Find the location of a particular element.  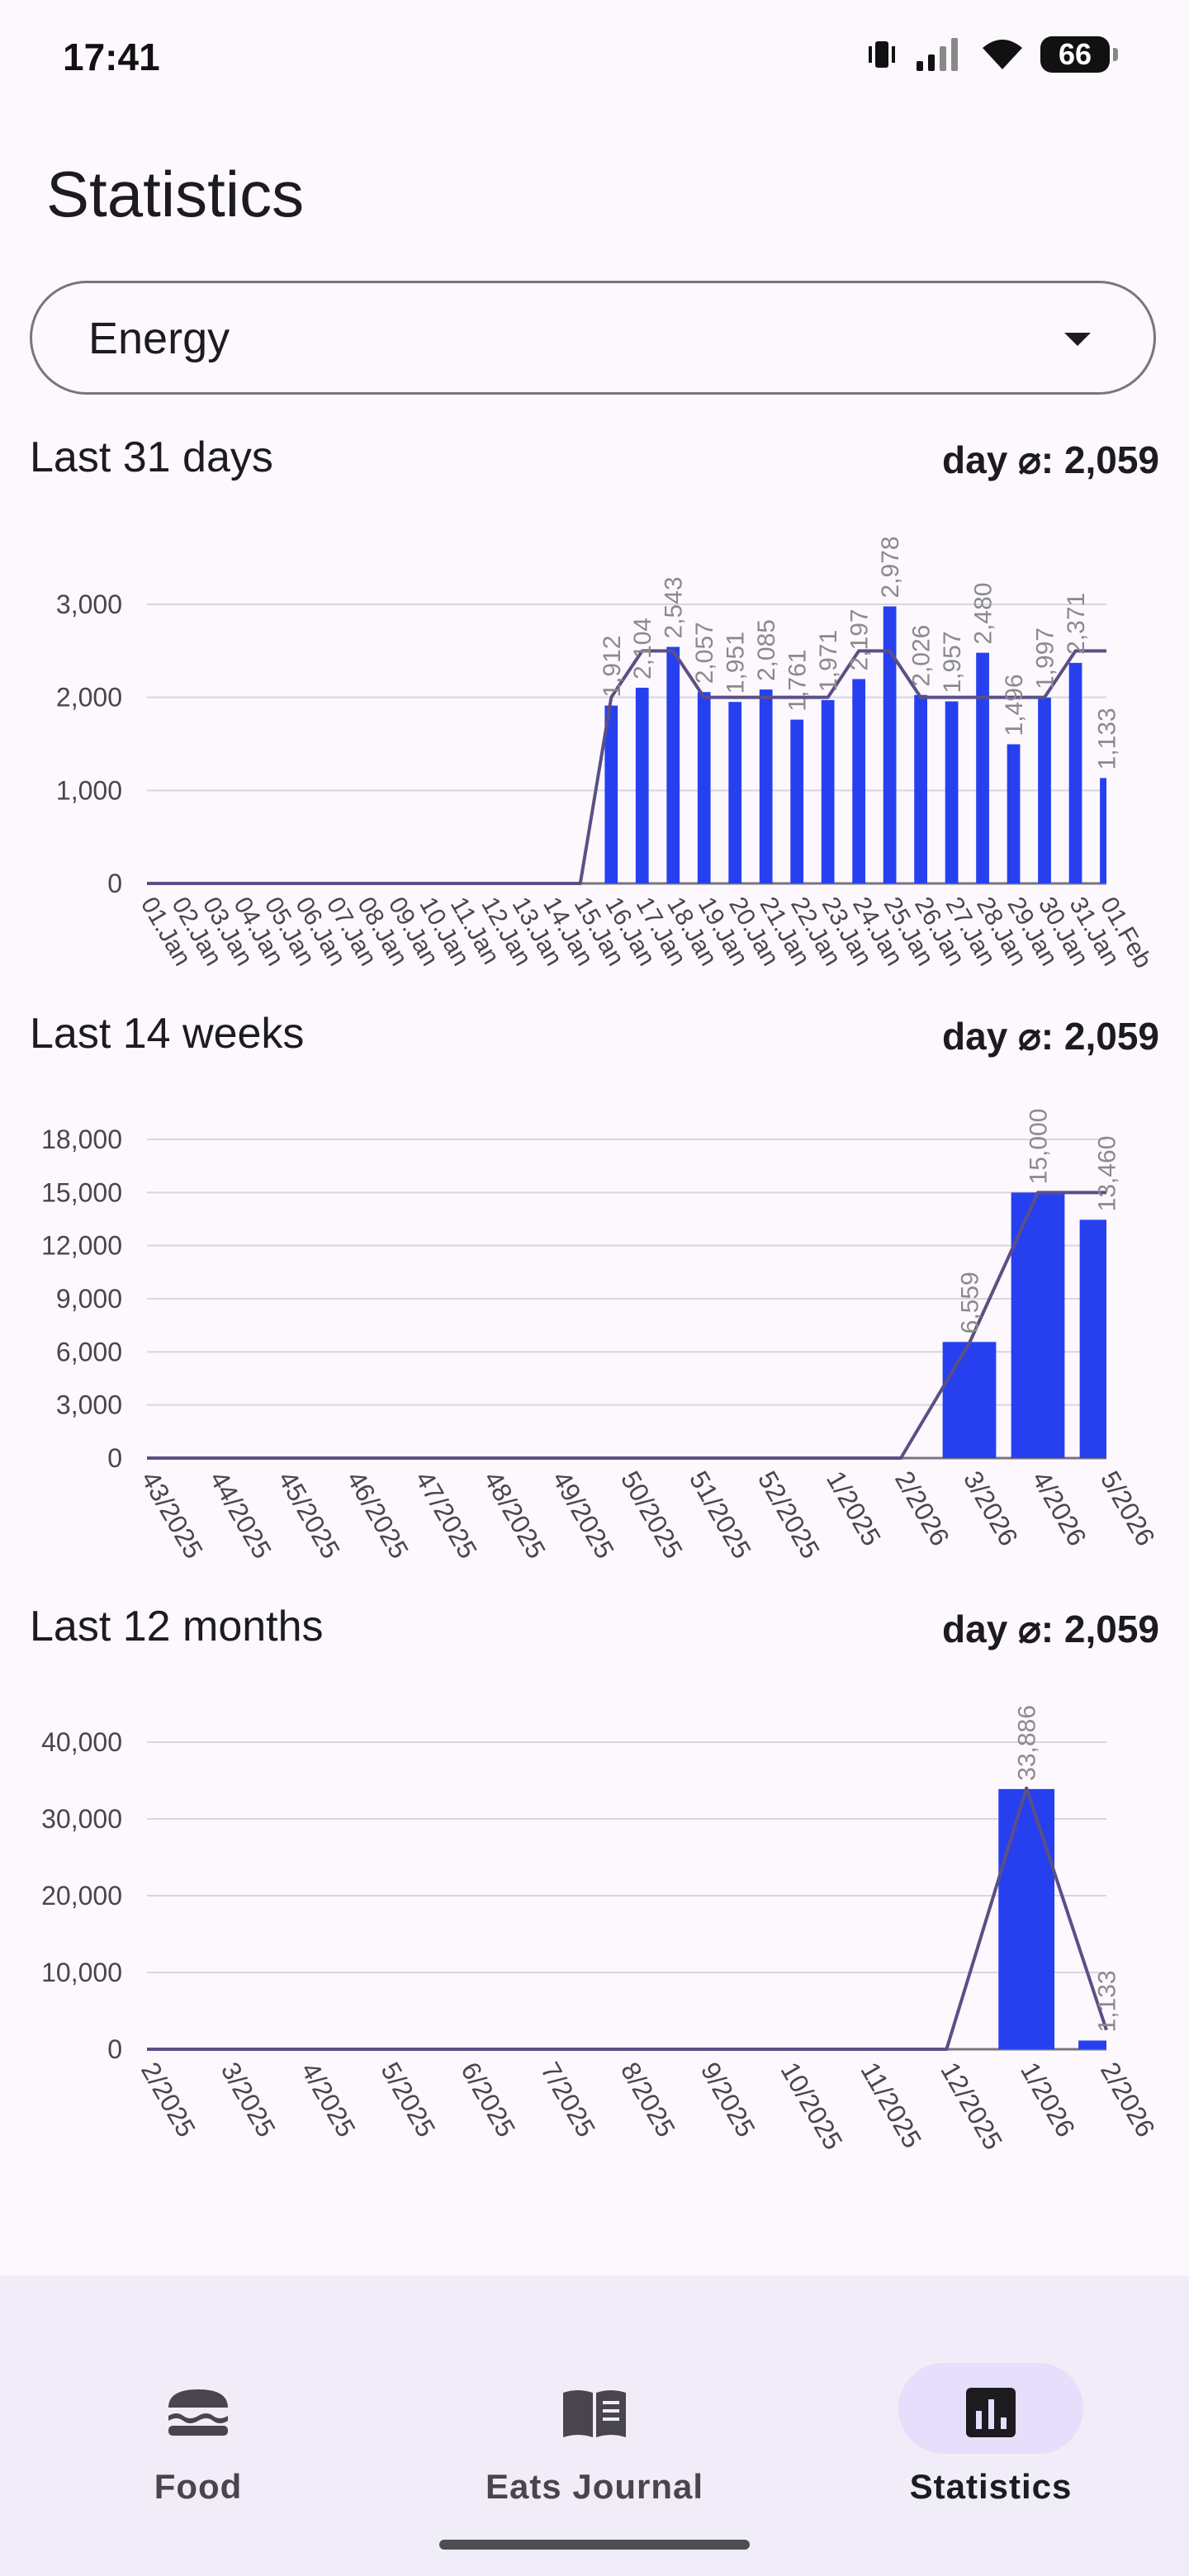

x-tick-label: 4/2025 is located at coordinates (329, 2100).